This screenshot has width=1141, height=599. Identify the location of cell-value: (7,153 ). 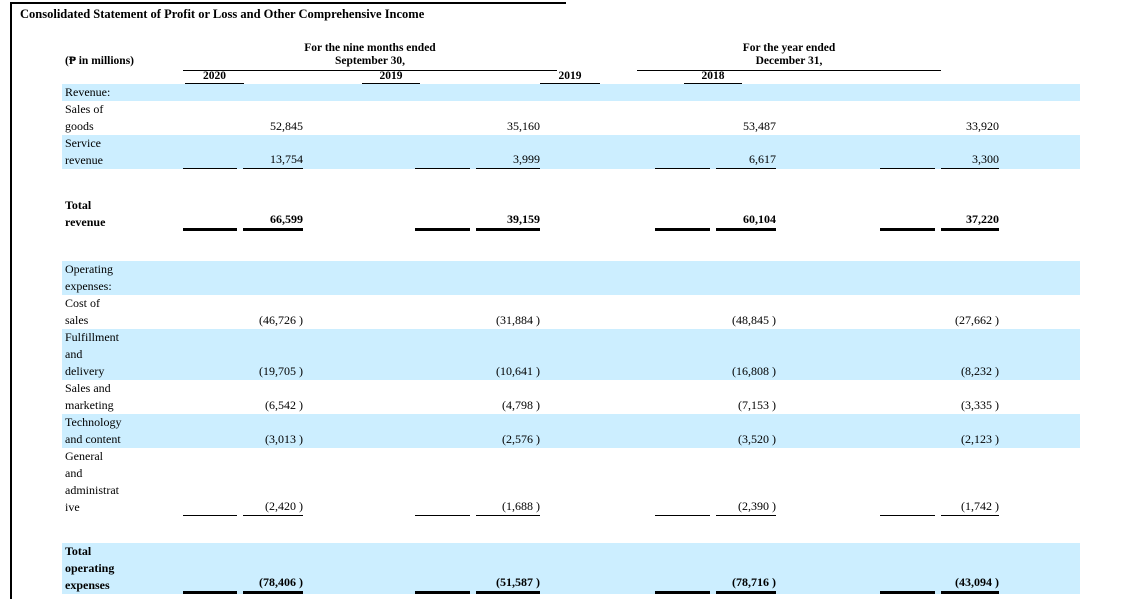
(757, 405).